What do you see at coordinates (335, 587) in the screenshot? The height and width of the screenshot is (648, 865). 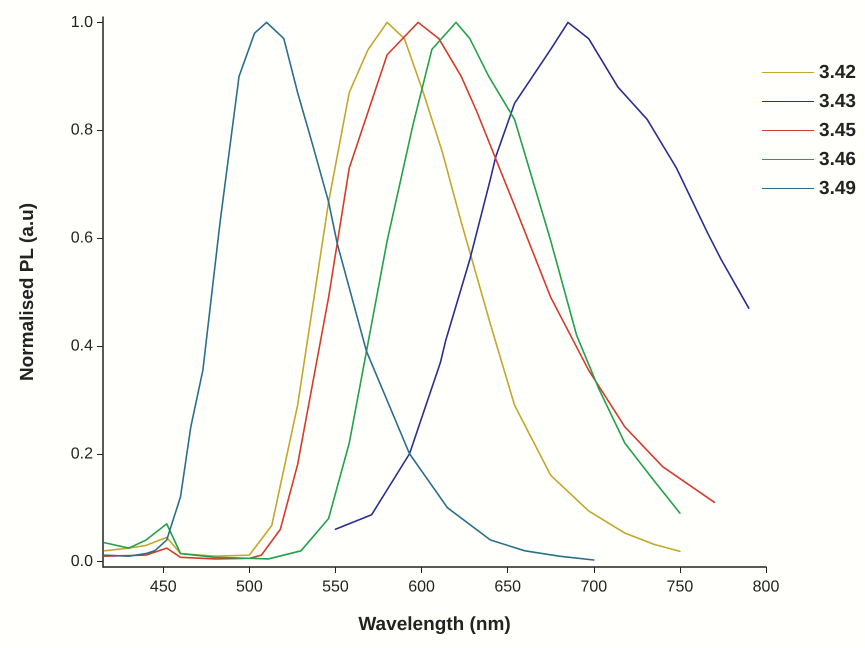 I see `x-tick-label: 550` at bounding box center [335, 587].